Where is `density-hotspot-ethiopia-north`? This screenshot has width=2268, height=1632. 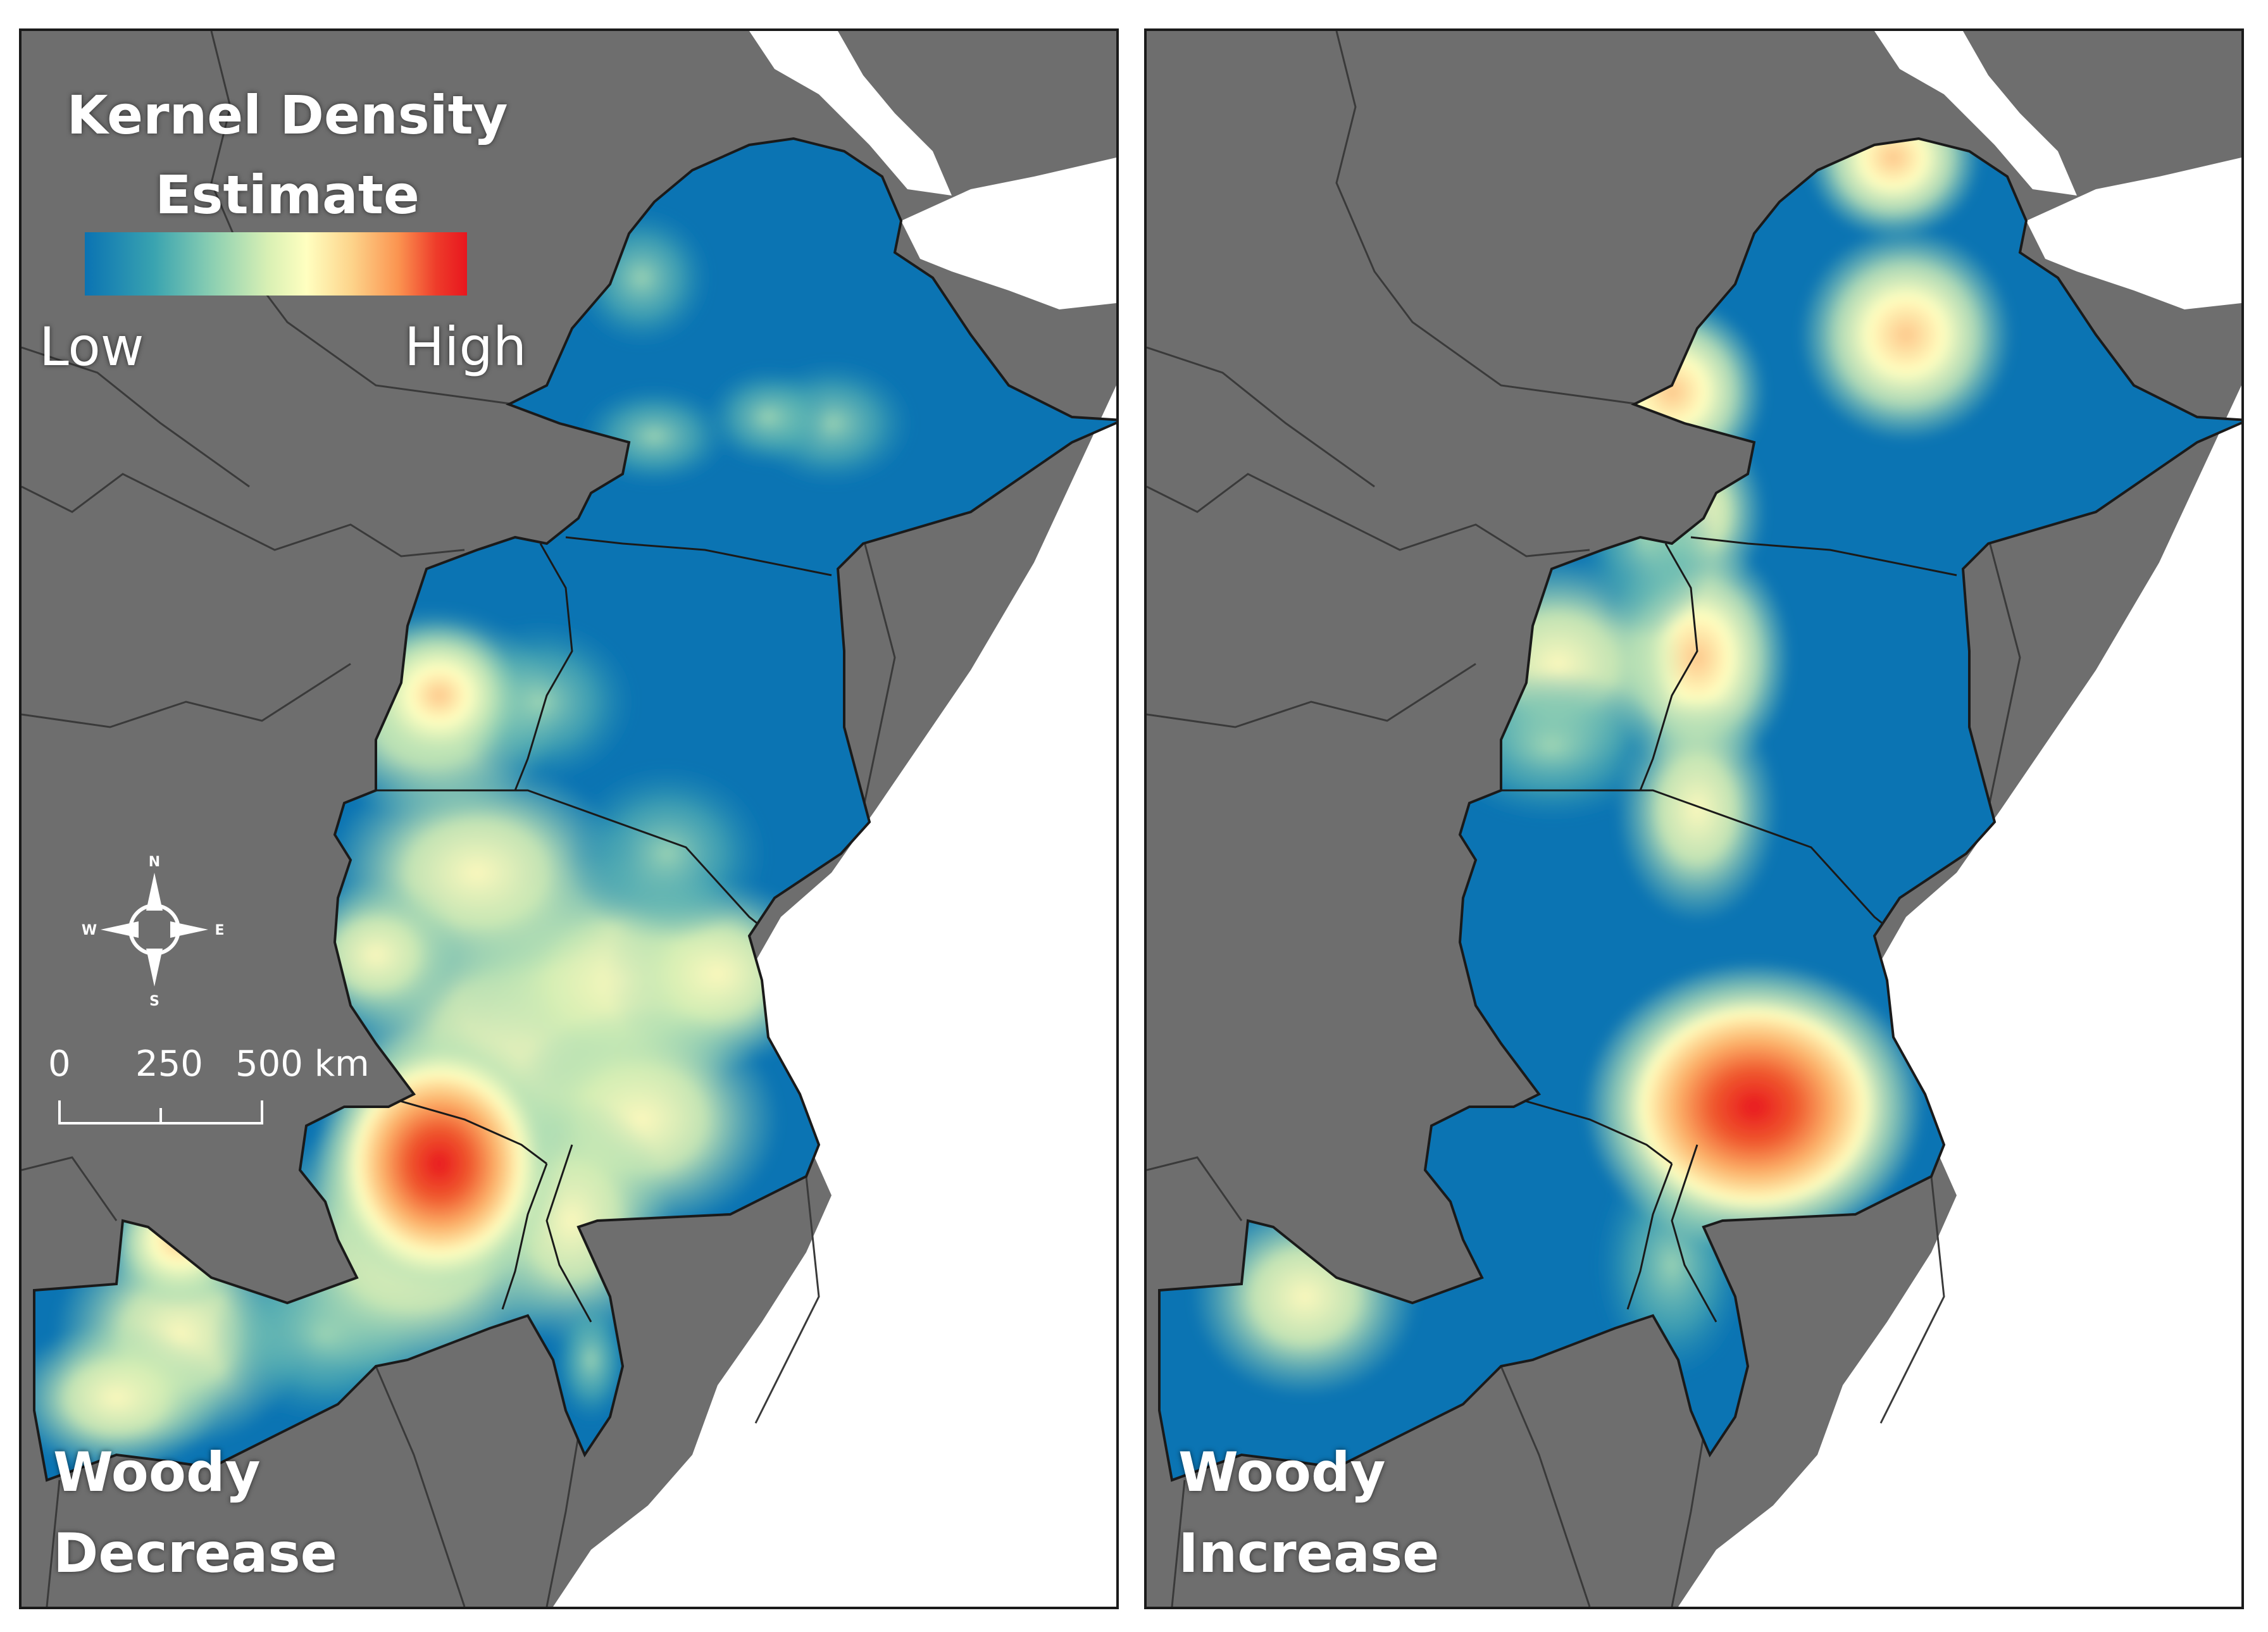
density-hotspot-ethiopia-north is located at coordinates (1893, 189).